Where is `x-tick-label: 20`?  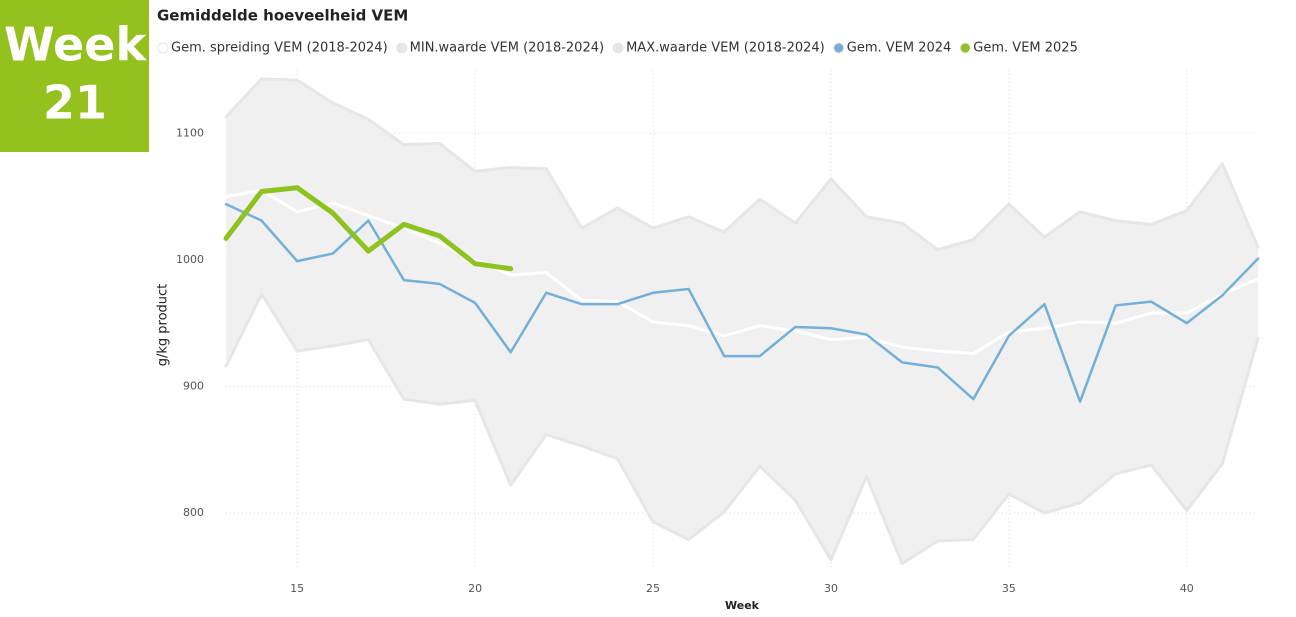
x-tick-label: 20 is located at coordinates (475, 588).